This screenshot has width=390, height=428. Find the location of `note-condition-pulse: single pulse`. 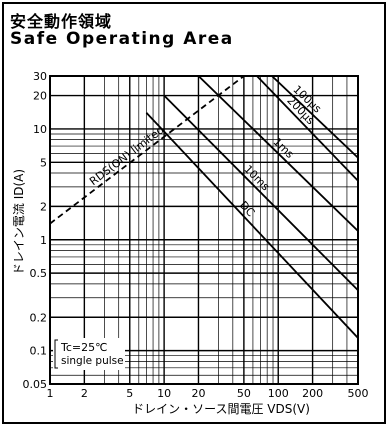

note-condition-pulse: single pulse is located at coordinates (92, 361).